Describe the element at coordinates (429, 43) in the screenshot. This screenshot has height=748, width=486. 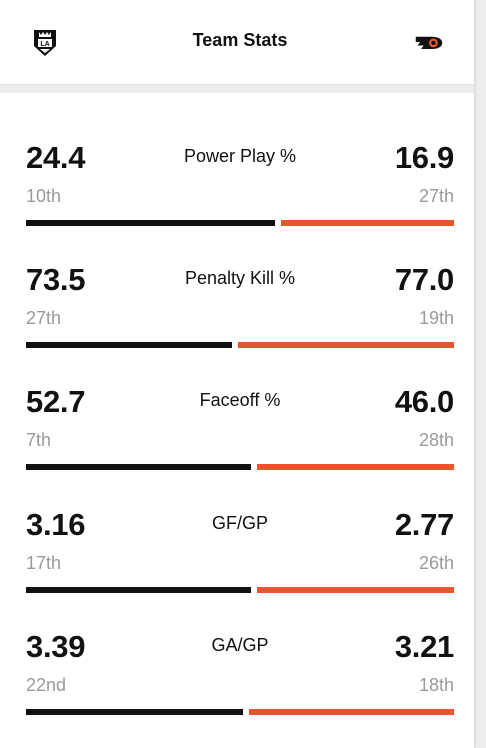
I see `philadelphia-flyers-logo-icon` at that location.